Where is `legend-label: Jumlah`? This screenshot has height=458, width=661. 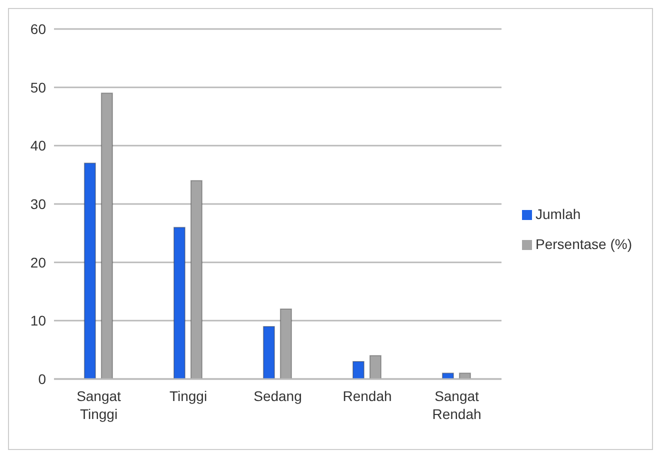 legend-label: Jumlah is located at coordinates (558, 214).